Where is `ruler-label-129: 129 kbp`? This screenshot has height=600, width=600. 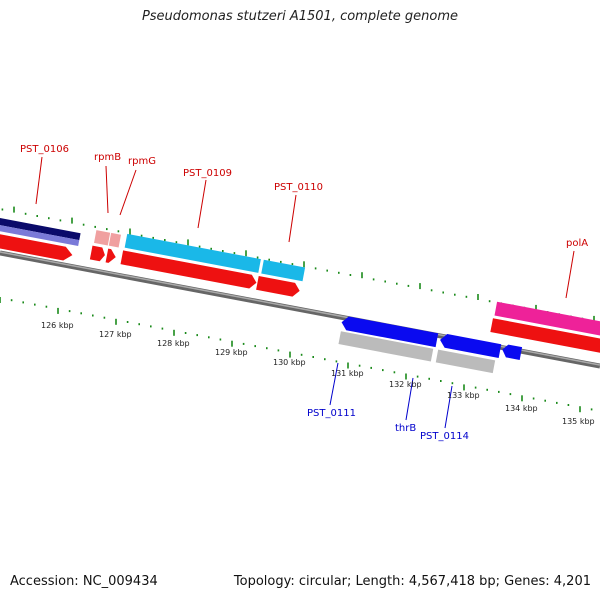 ruler-label-129: 129 kbp is located at coordinates (231, 352).